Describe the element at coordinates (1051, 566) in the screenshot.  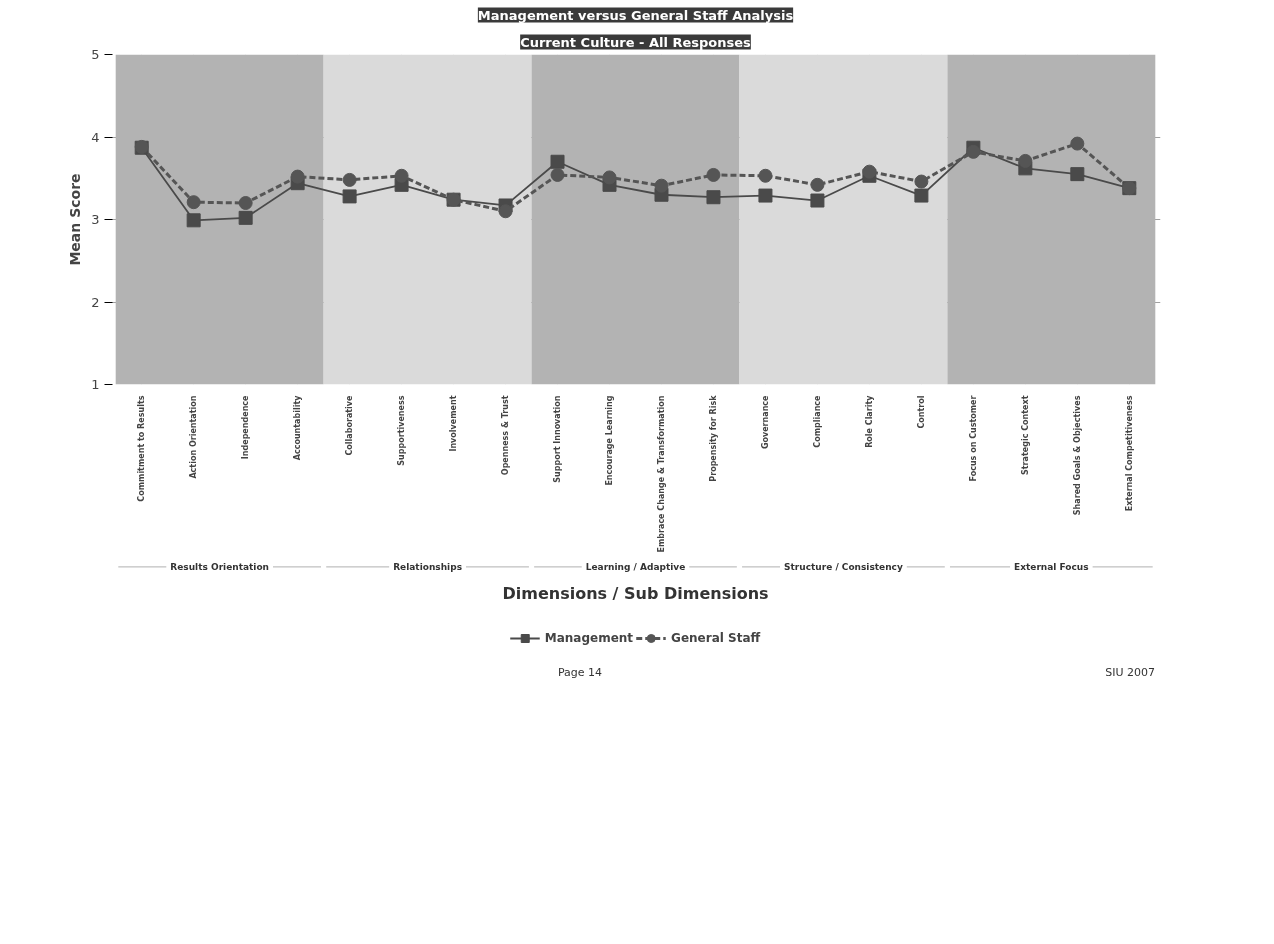
I see `text: External Focus` at that location.